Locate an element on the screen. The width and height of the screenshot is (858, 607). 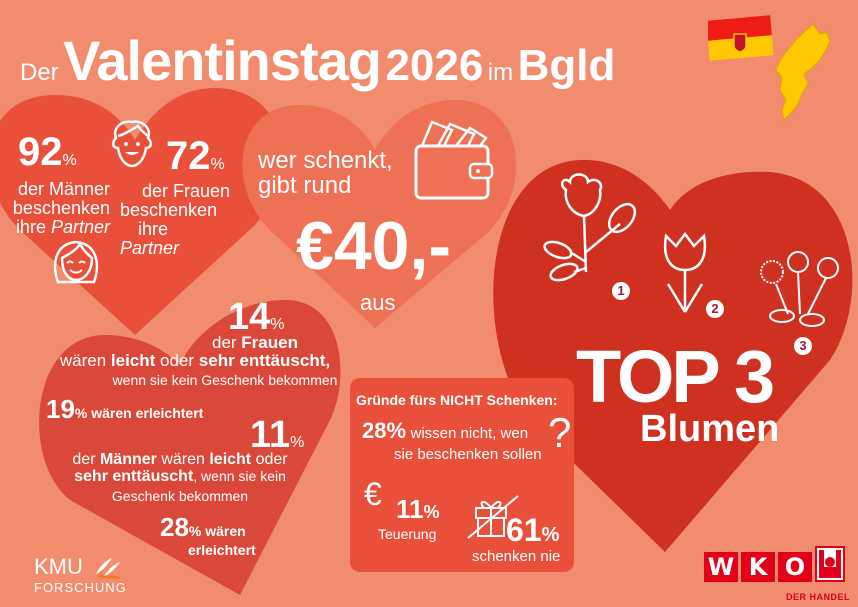
heart-top-left is located at coordinates (141, 211).